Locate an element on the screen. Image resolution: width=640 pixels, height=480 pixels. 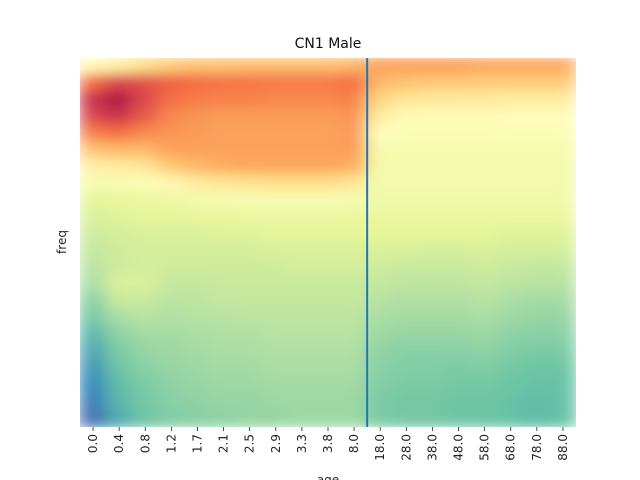
x-tick-label: 0.0 is located at coordinates (93, 443).